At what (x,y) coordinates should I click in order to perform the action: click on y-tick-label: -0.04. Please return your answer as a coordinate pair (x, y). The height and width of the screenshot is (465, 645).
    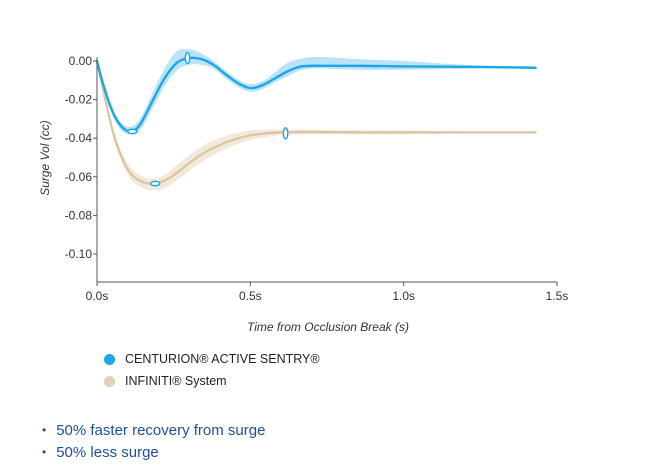
    Looking at the image, I should click on (79, 138).